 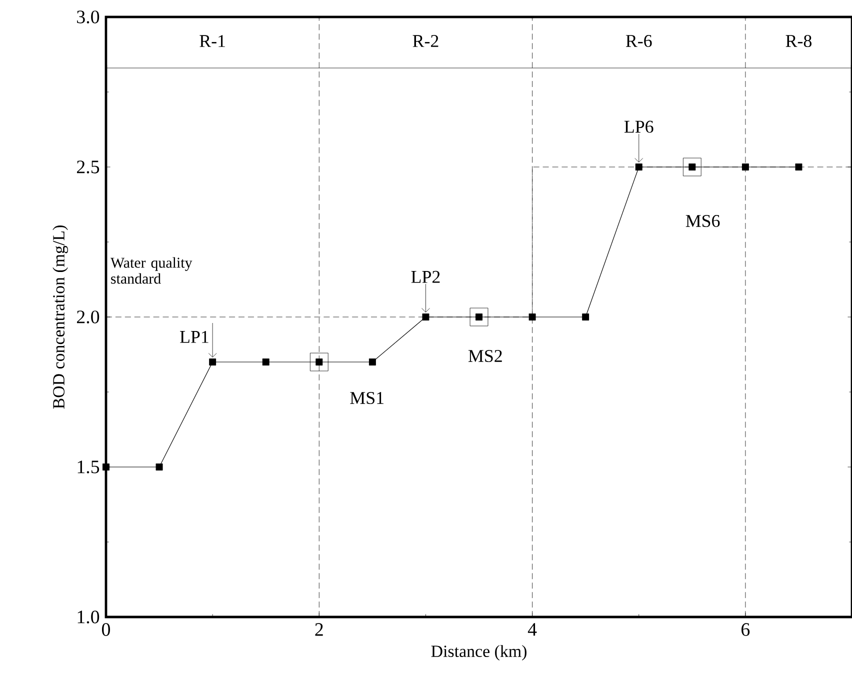 What do you see at coordinates (88, 17) in the screenshot?
I see `y-tick-label: 3.0` at bounding box center [88, 17].